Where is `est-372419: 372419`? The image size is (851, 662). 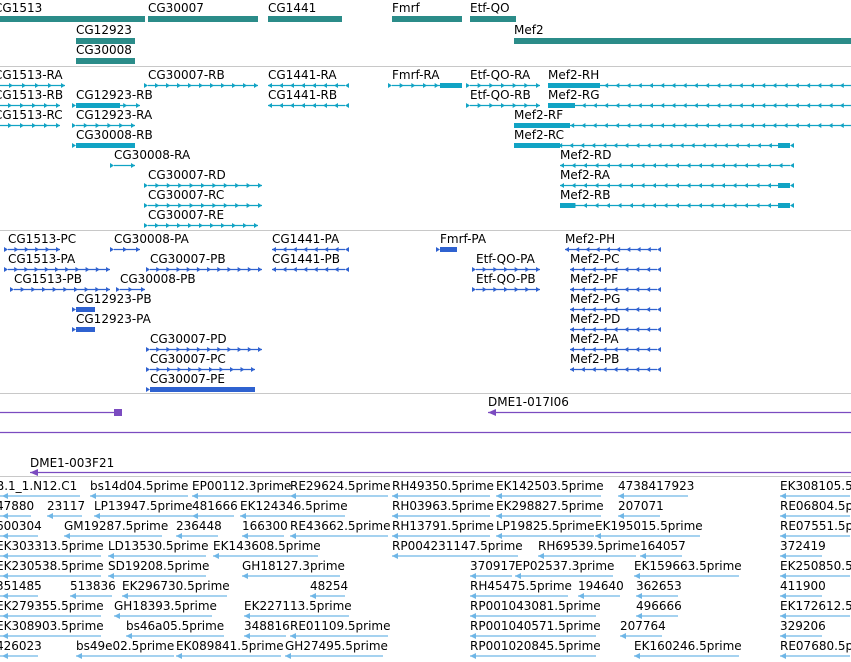
est-372419: 372419 is located at coordinates (803, 549).